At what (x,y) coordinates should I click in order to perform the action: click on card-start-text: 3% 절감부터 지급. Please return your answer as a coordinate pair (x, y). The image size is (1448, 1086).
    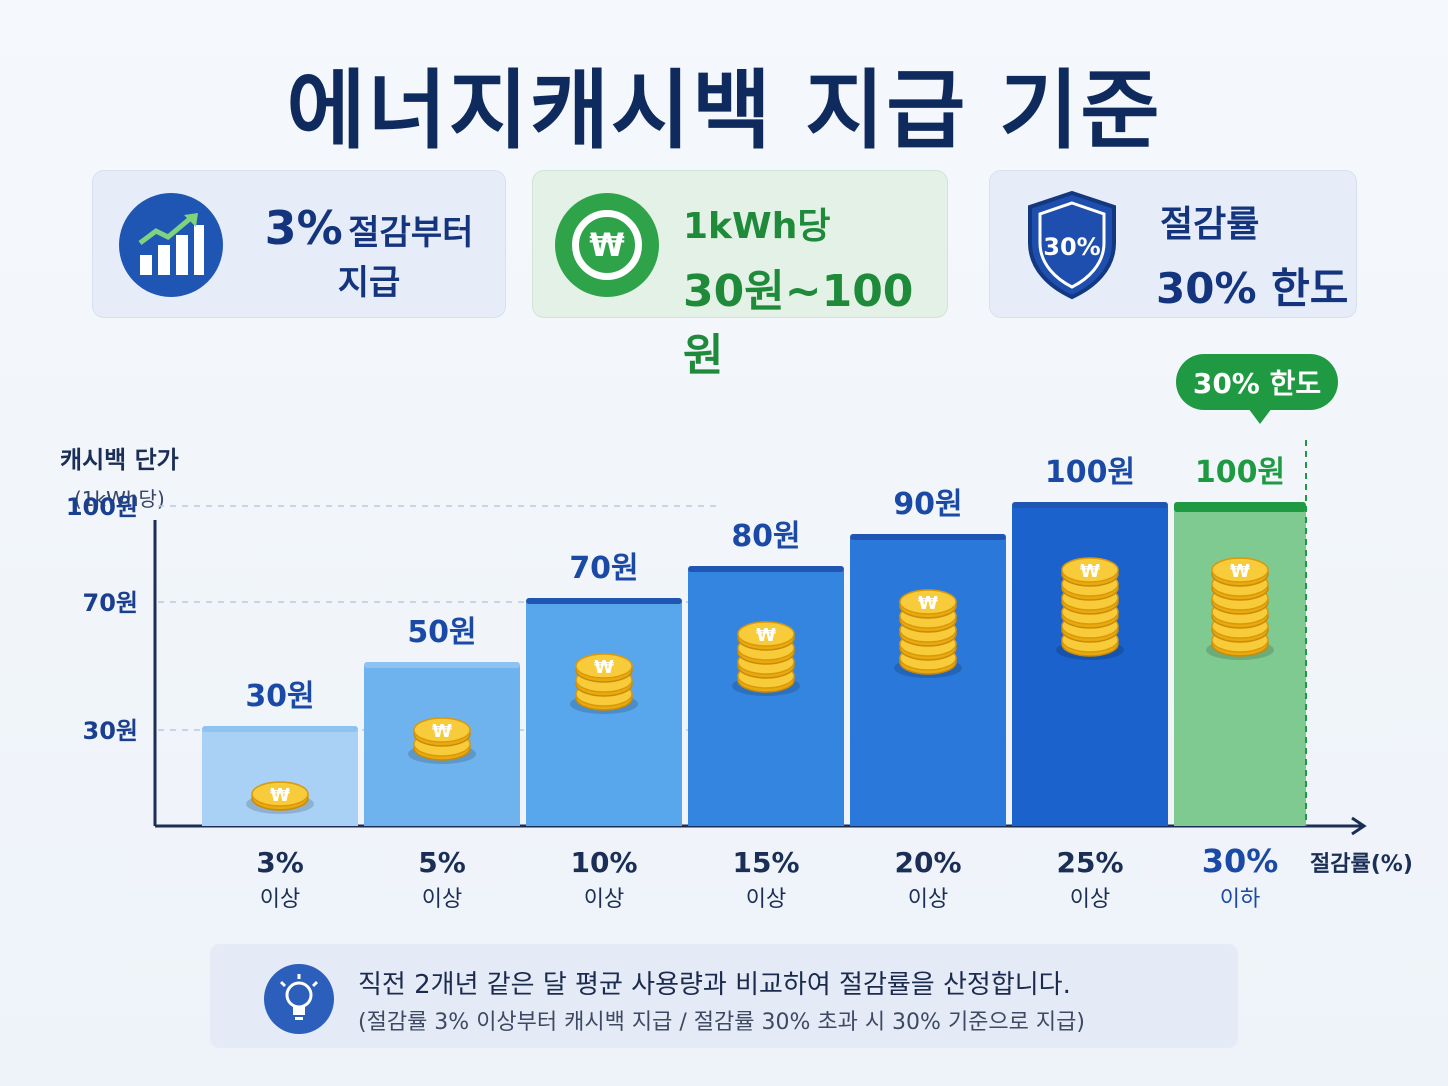
    Looking at the image, I should click on (369, 252).